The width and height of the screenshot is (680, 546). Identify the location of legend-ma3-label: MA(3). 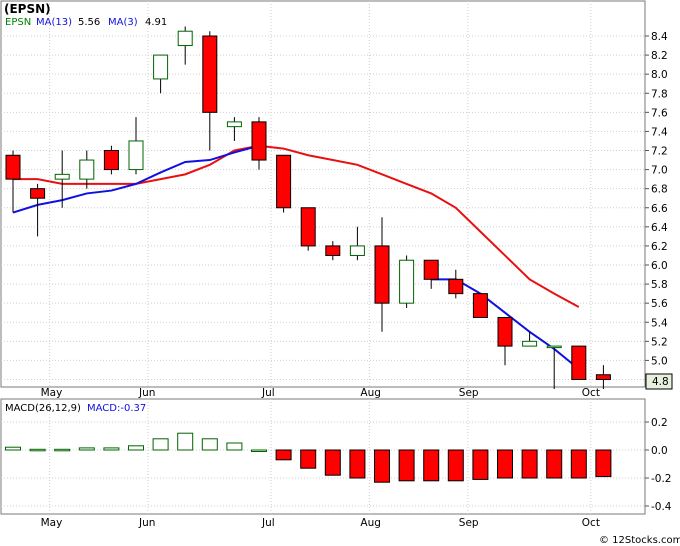
(123, 22).